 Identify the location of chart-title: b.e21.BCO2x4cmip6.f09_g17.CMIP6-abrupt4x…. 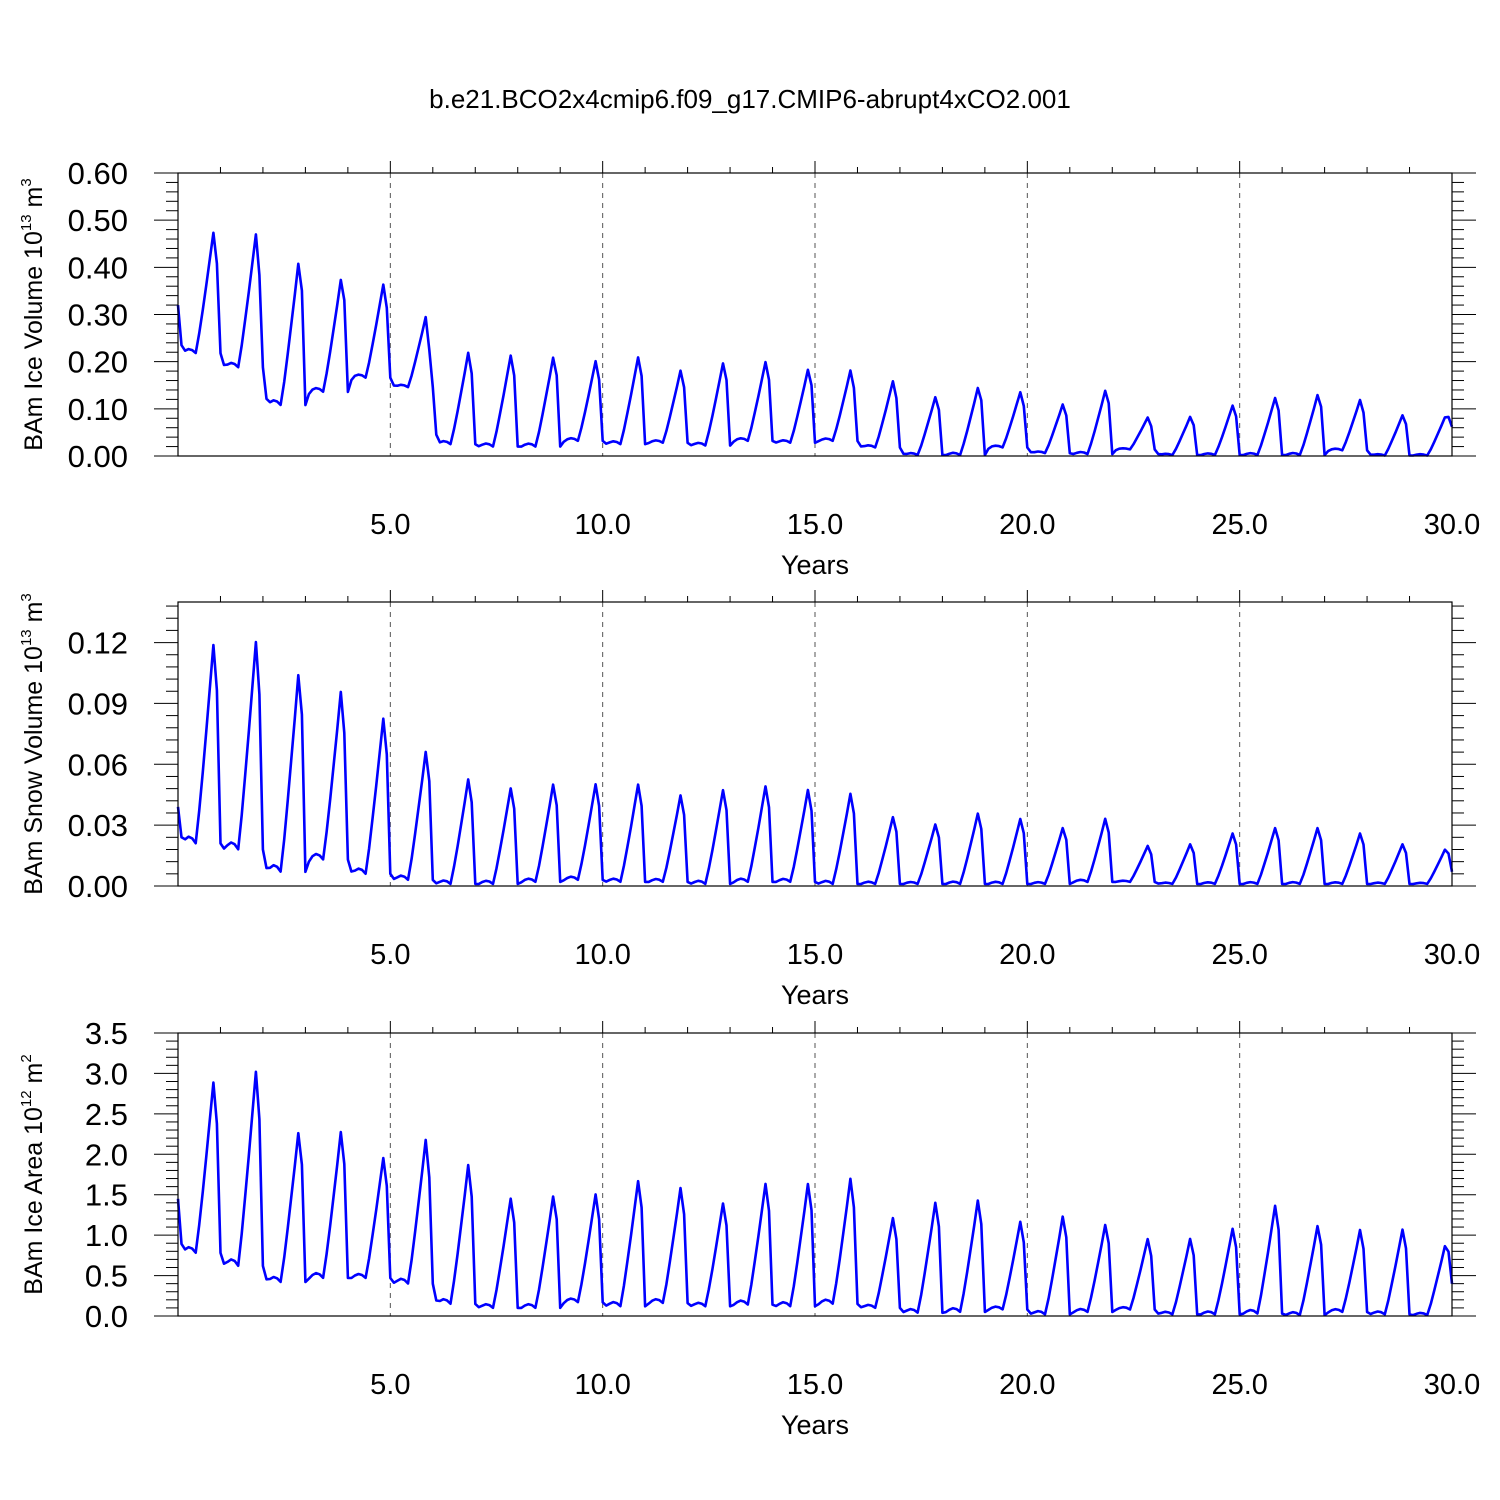
(750, 99).